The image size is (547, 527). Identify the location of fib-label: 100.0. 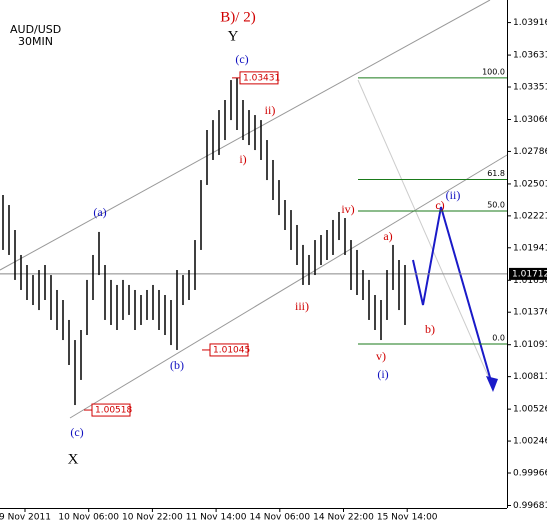
(493, 71).